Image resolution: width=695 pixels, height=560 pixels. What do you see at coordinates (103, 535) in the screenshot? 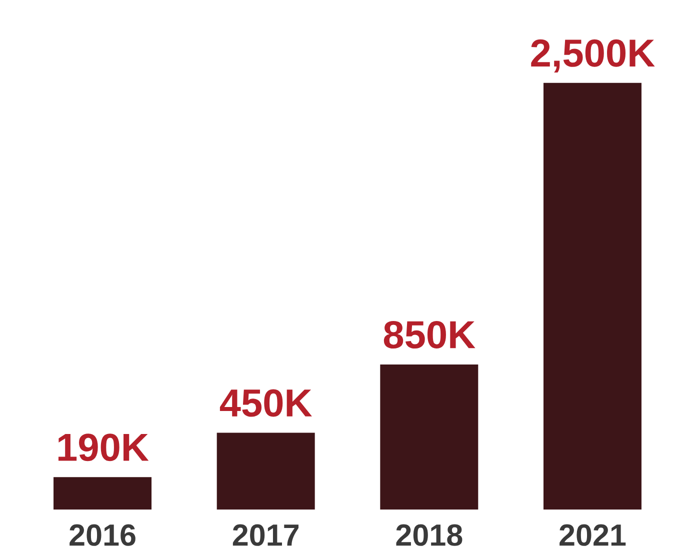
I see `x-tick-label: 2016` at bounding box center [103, 535].